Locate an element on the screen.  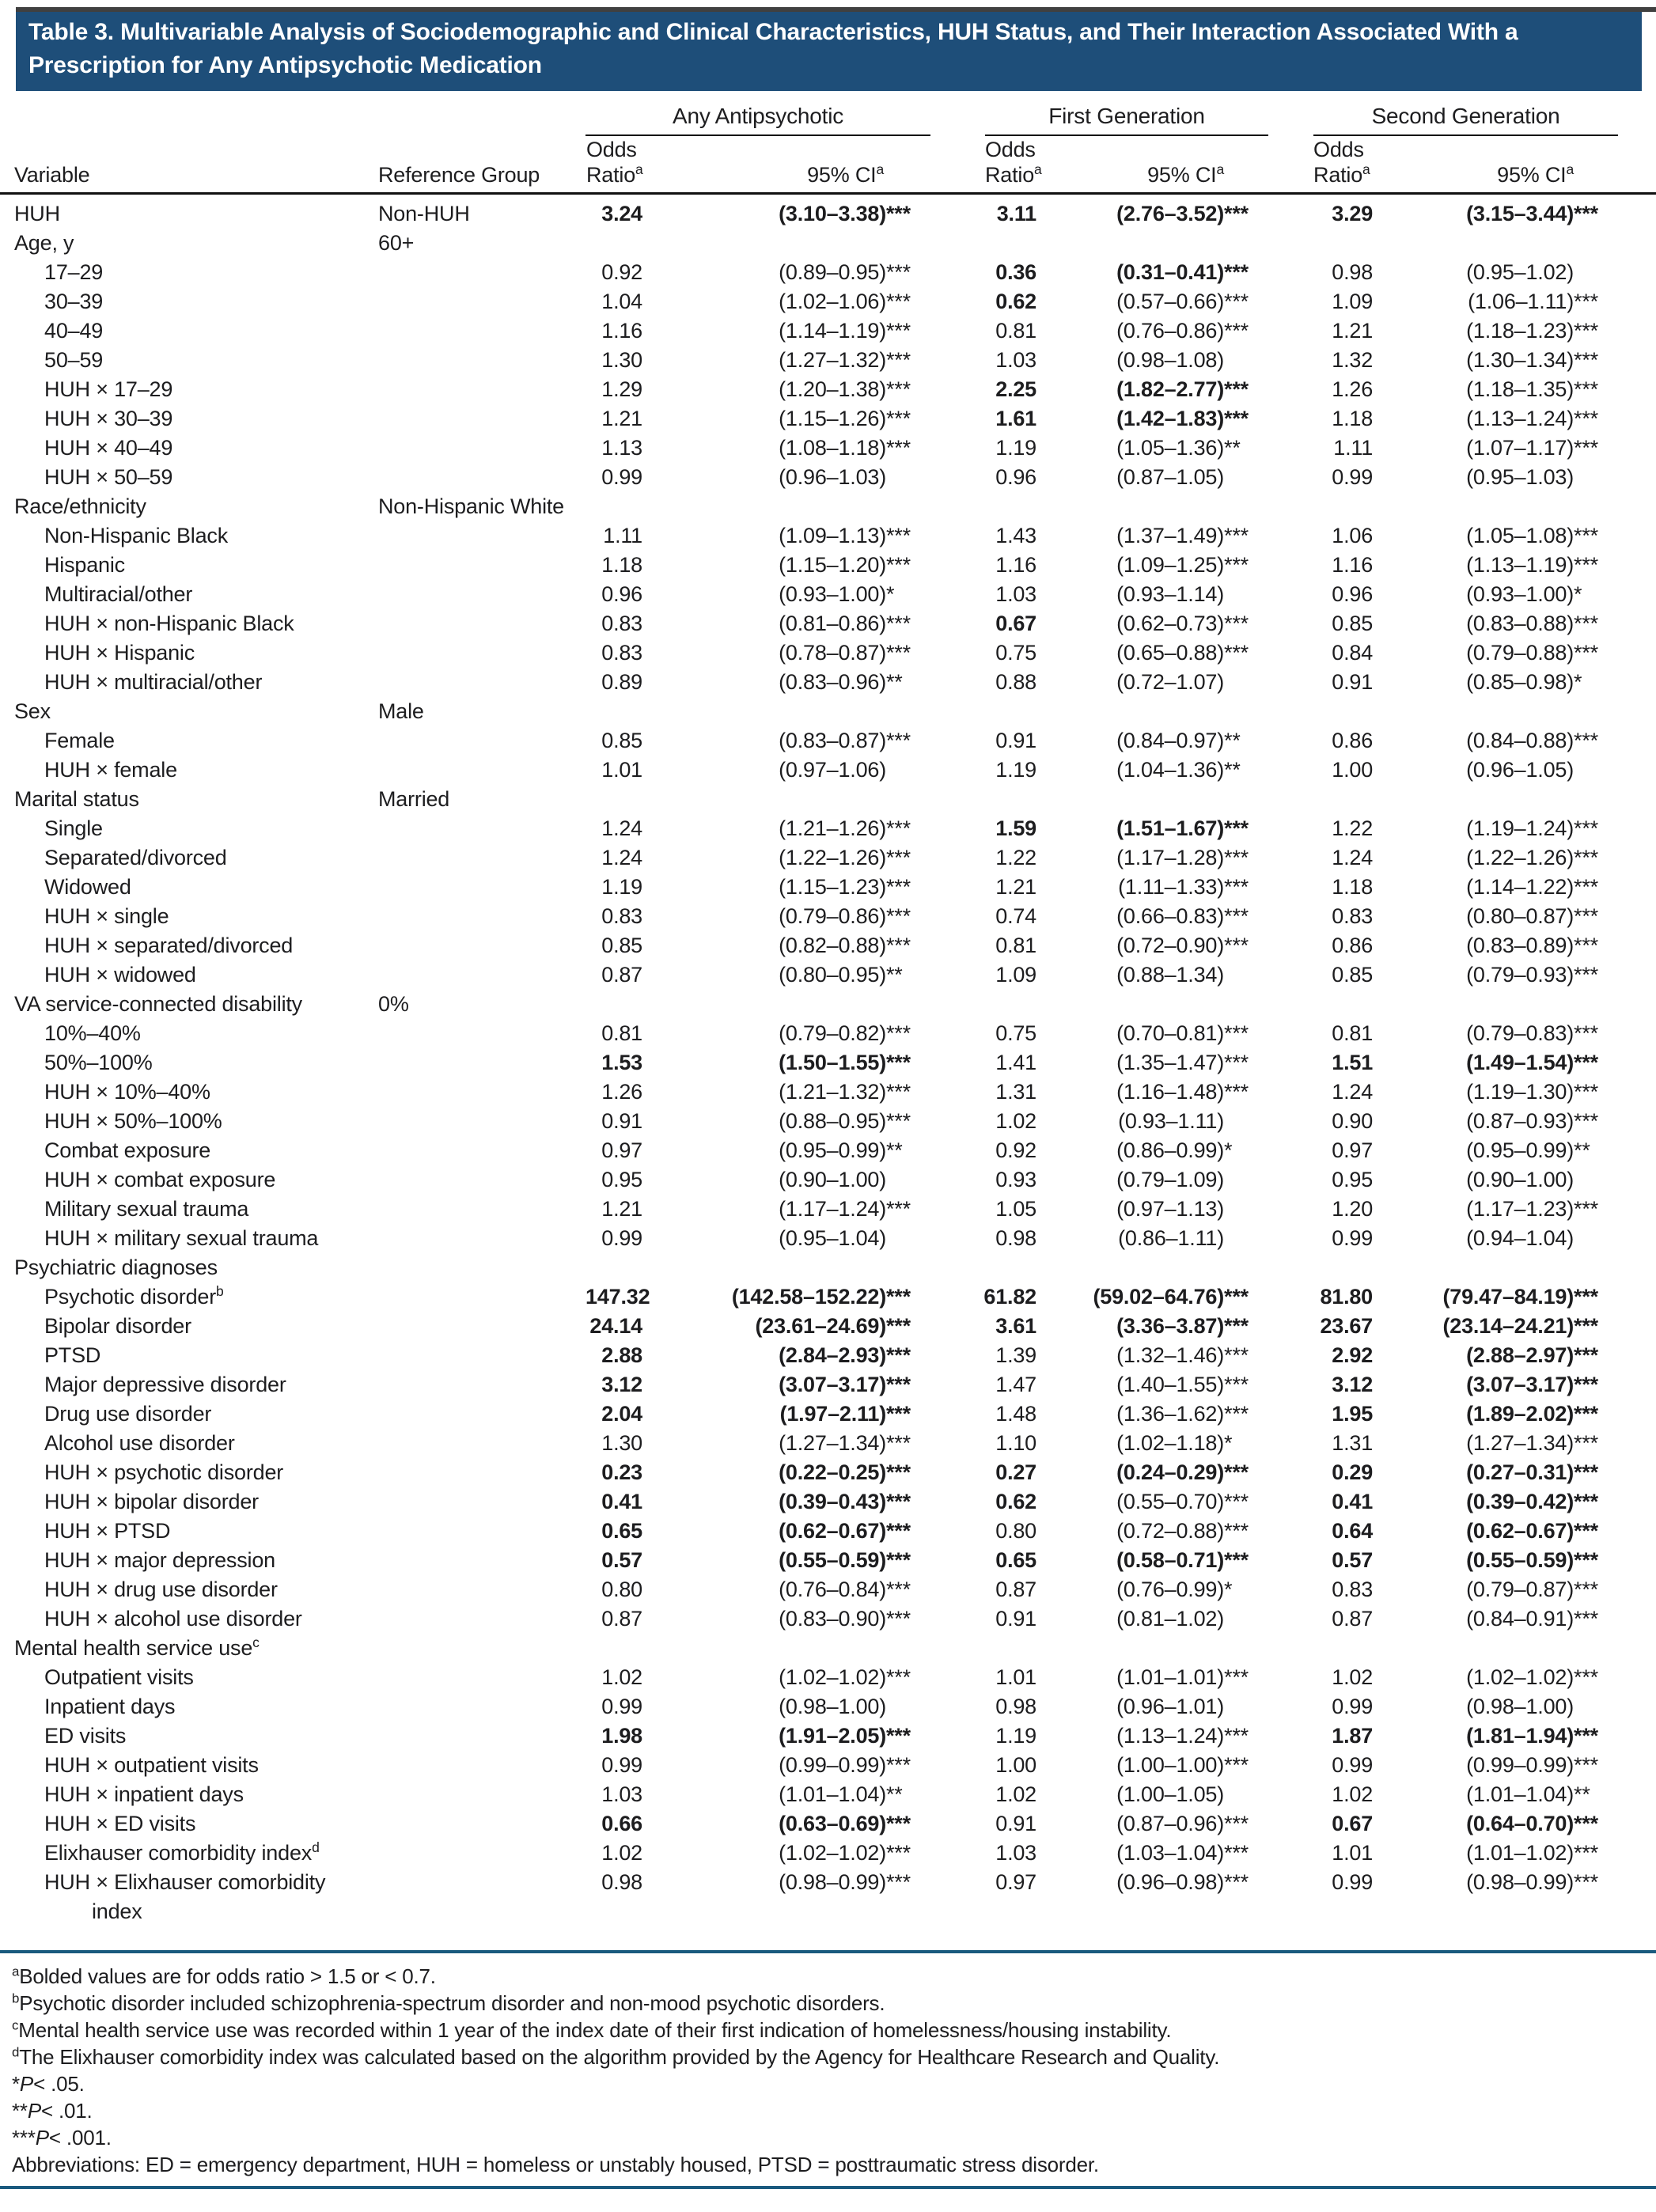
variable-label: HUH × Hispanic is located at coordinates (119, 653).